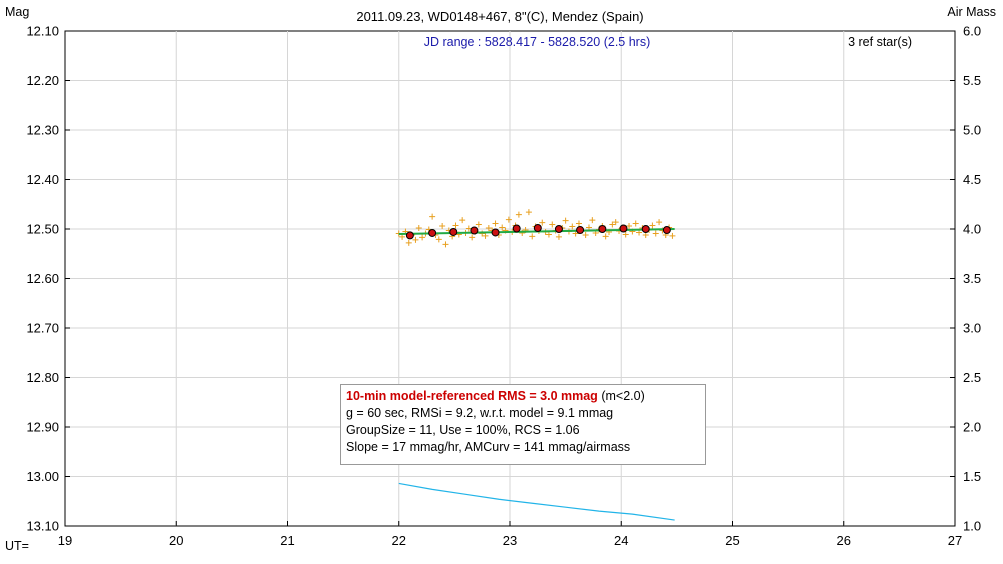 The width and height of the screenshot is (1003, 564). Describe the element at coordinates (844, 540) in the screenshot. I see `x-tick-label: 26` at that location.